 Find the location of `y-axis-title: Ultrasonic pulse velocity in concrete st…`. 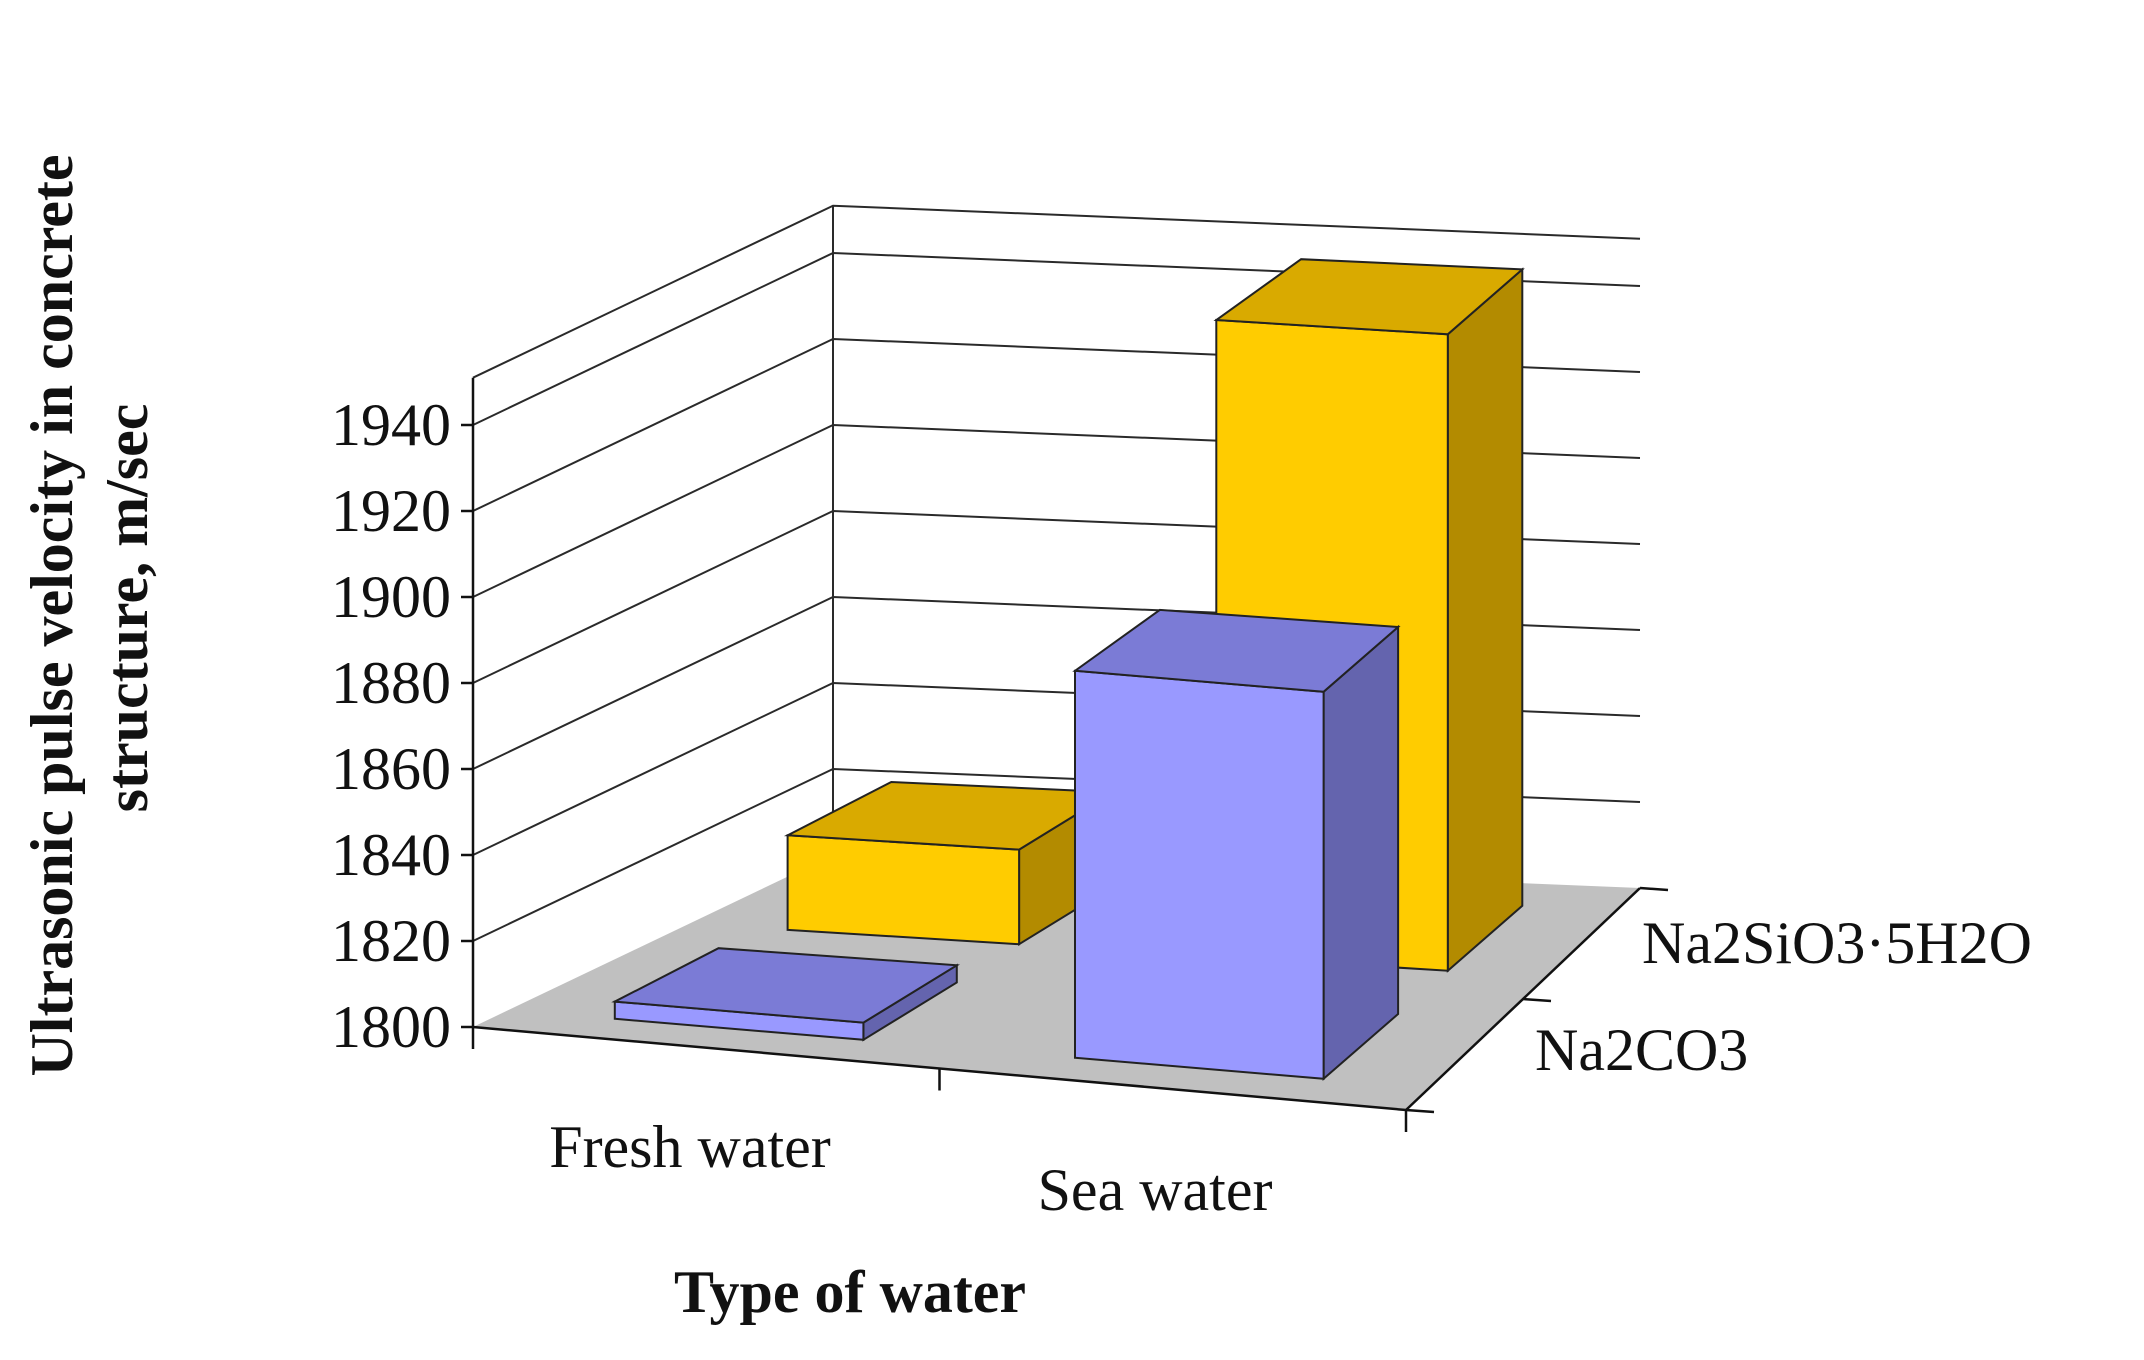

y-axis-title: Ultrasonic pulse velocity in concrete st… is located at coordinates (89, 607).